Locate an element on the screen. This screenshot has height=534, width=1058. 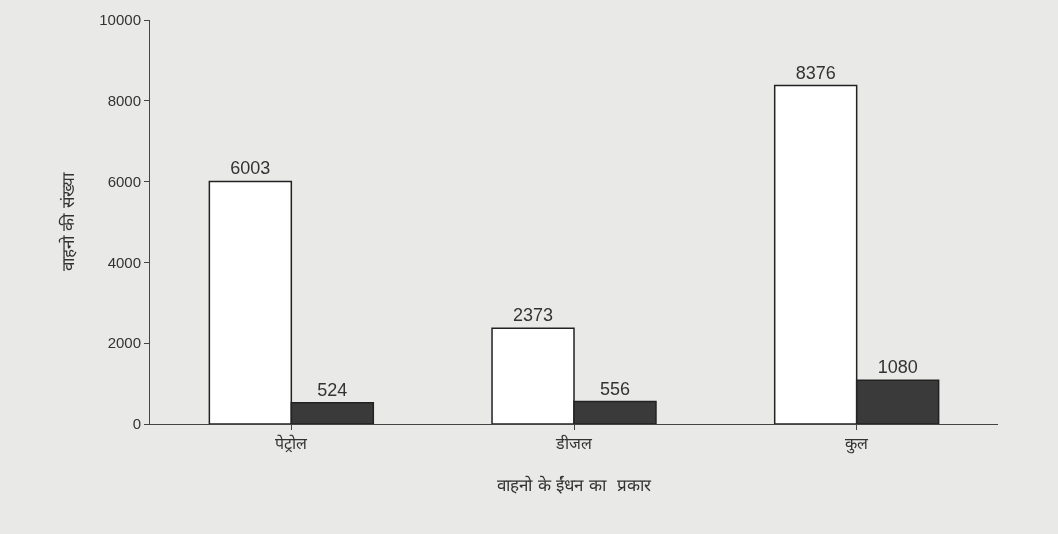
x-axis-title: वाहनो के ईंधन का प्रकार is located at coordinates (574, 484).